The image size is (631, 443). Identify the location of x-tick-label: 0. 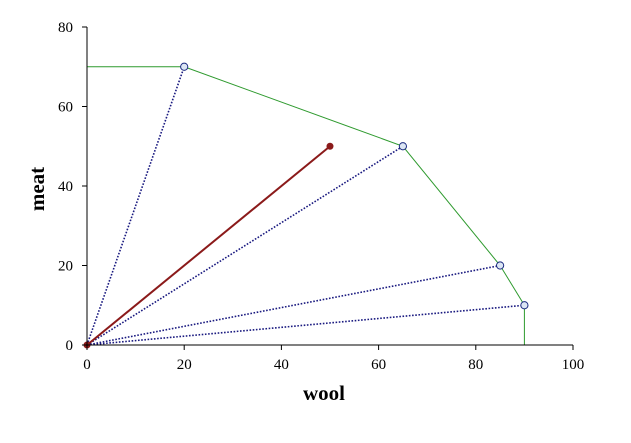
(87, 365).